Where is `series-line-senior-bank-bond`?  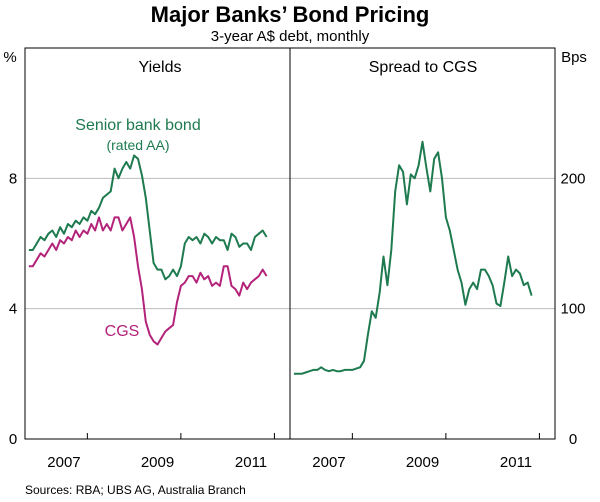 series-line-senior-bank-bond is located at coordinates (148, 217).